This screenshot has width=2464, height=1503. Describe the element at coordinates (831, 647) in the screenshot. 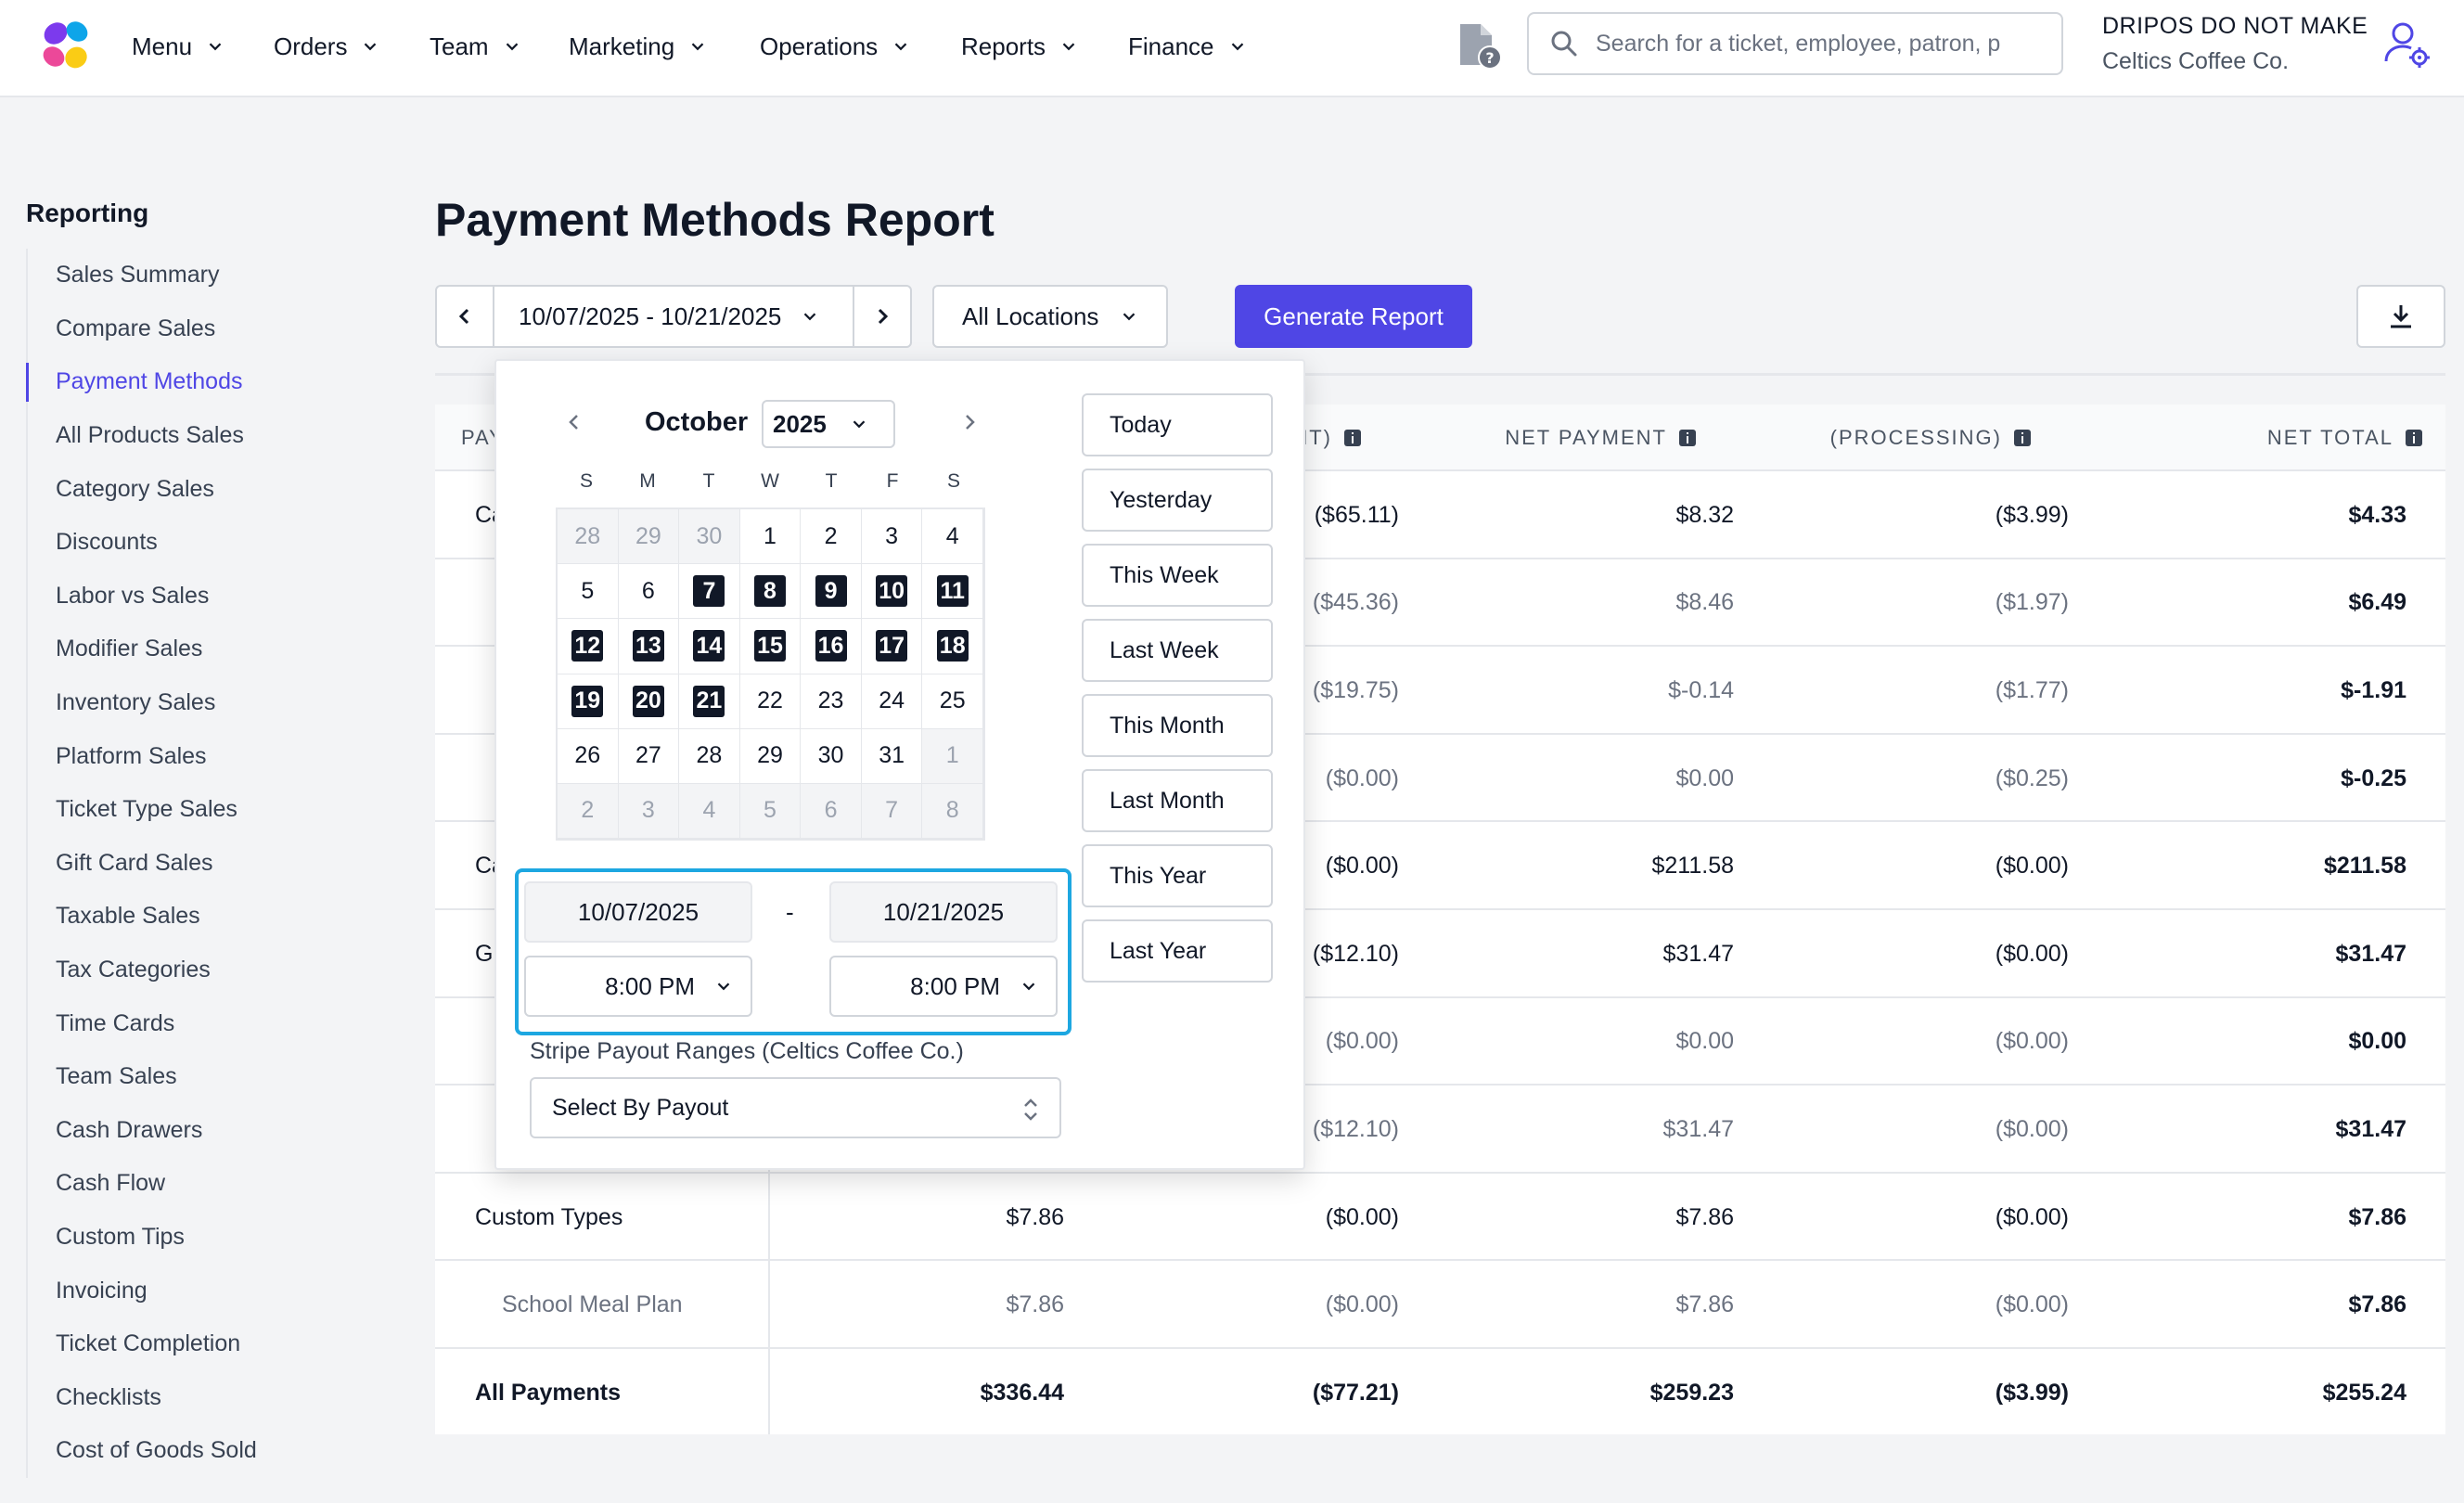

I see `calendar-day-selected: 16` at that location.